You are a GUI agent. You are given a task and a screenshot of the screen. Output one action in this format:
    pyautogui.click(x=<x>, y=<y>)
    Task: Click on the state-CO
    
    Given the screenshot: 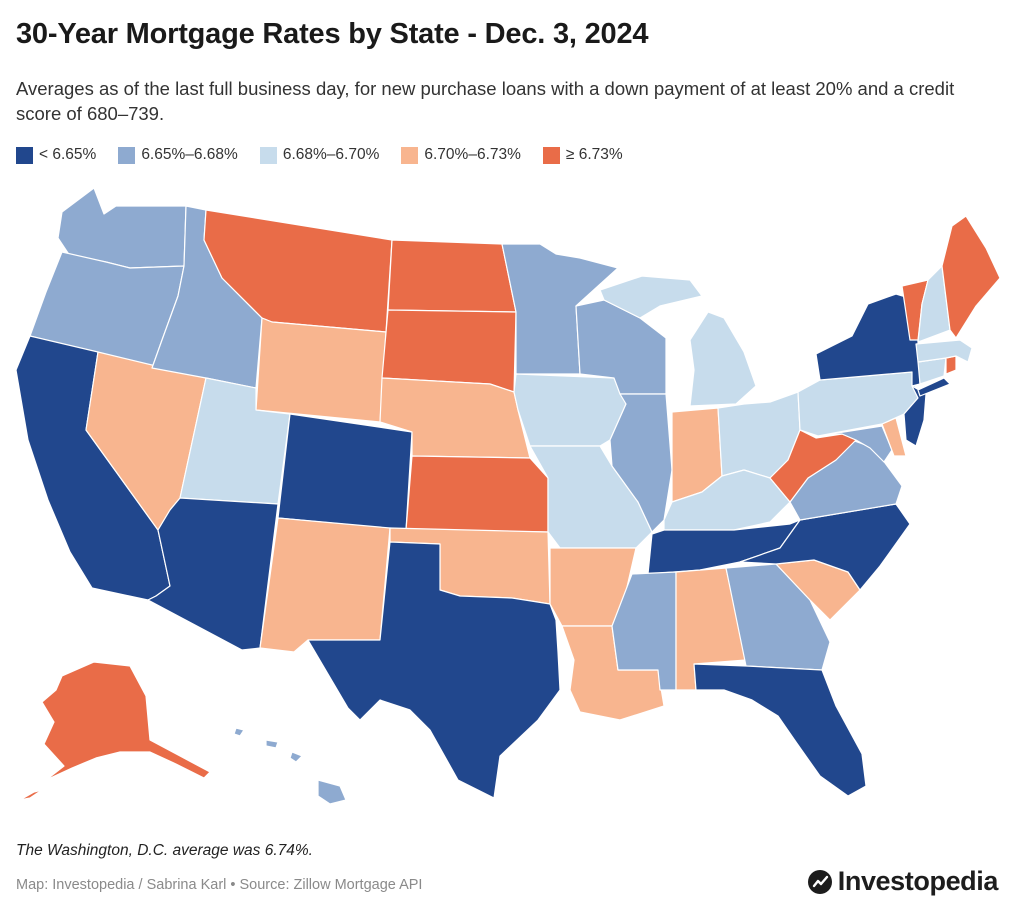 What is the action you would take?
    pyautogui.click(x=345, y=472)
    